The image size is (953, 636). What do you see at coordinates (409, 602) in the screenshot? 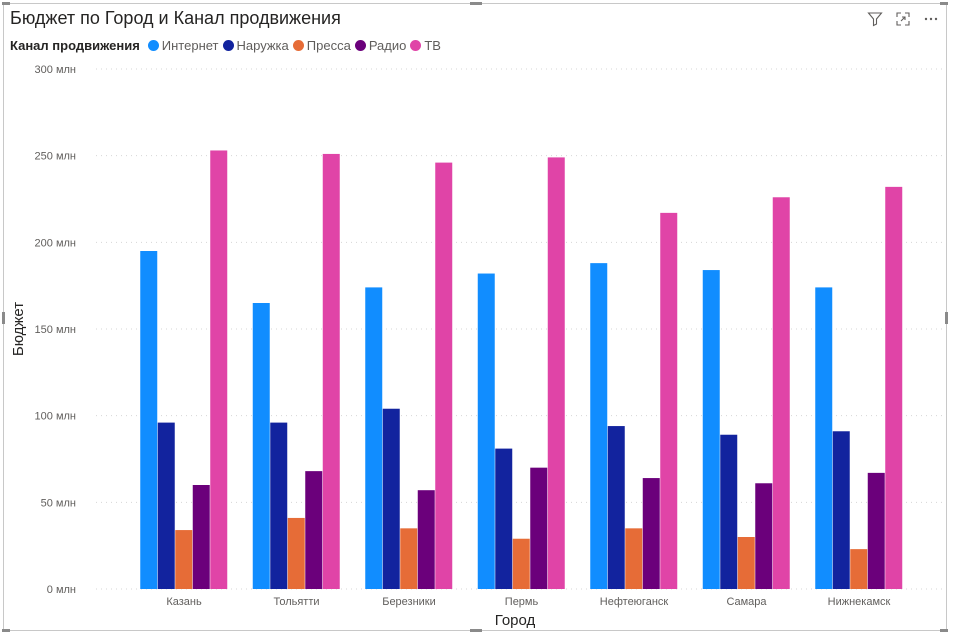
I see `x-tick-label: Березники` at bounding box center [409, 602].